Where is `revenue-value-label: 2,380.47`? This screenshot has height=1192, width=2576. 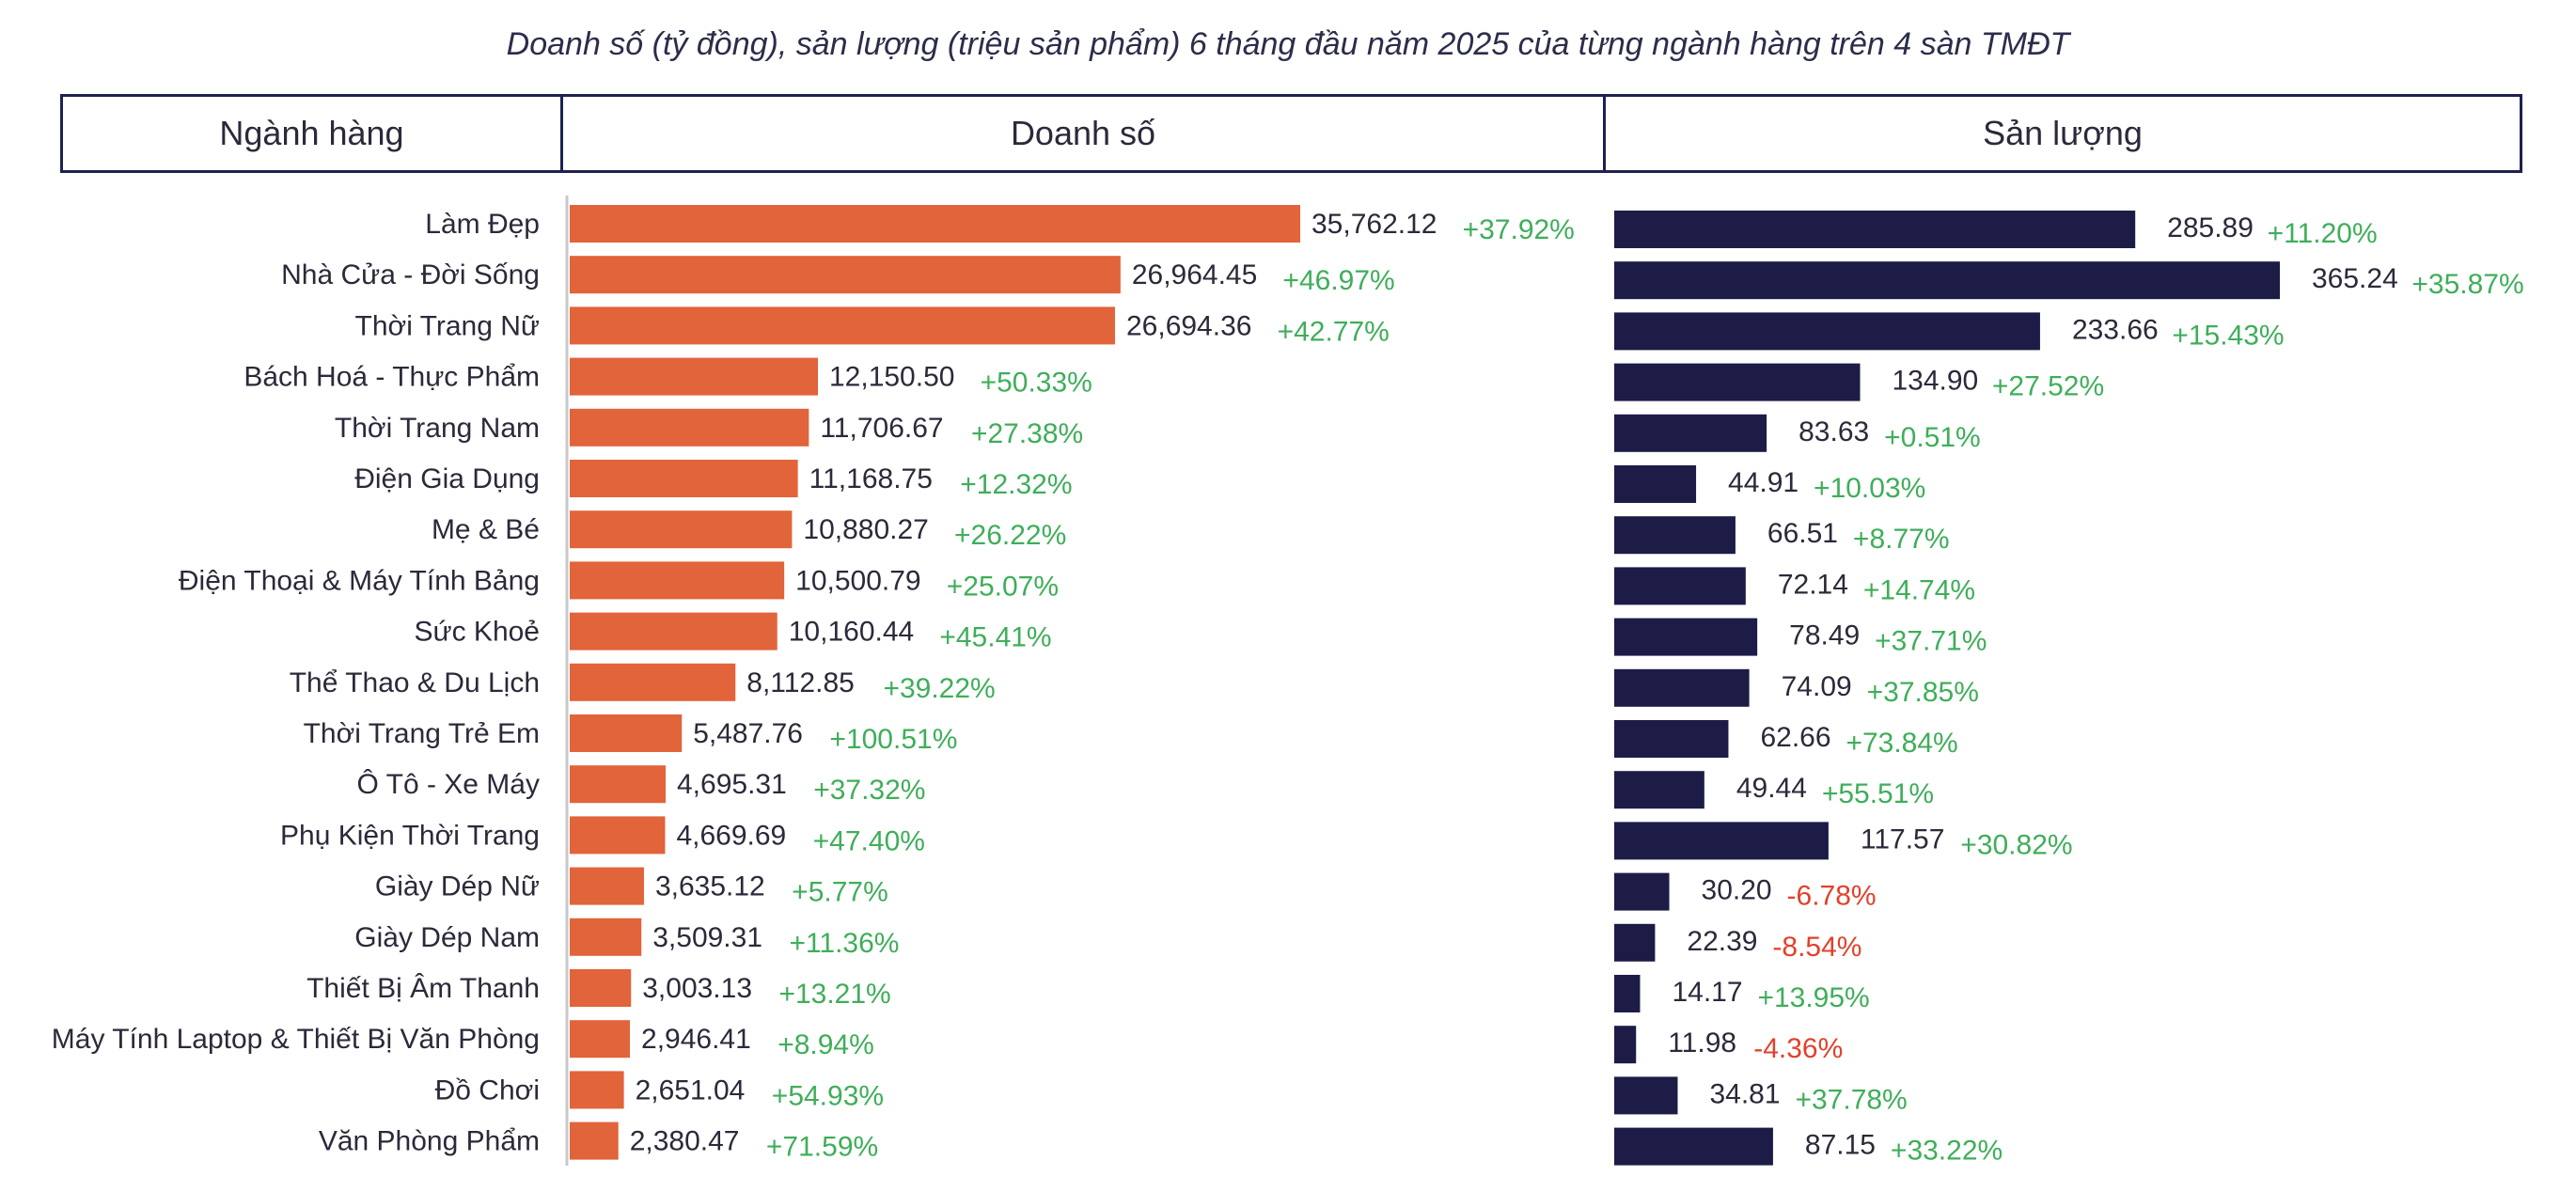 revenue-value-label: 2,380.47 is located at coordinates (685, 1142).